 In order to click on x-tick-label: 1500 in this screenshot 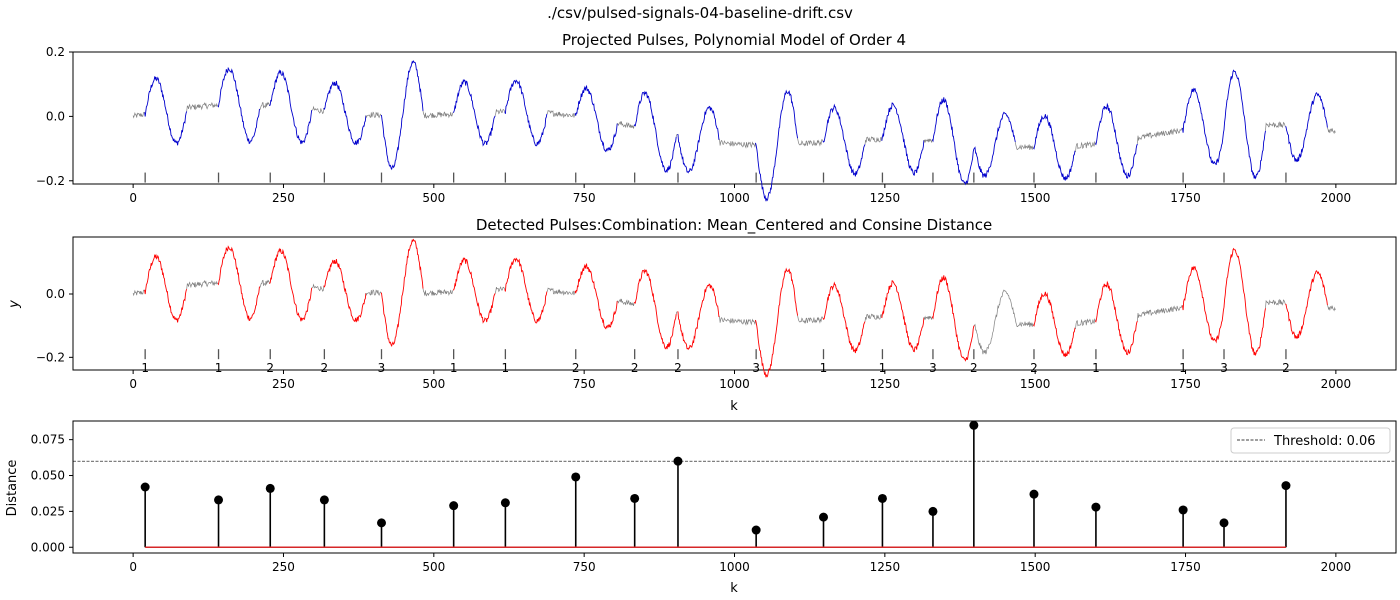, I will do `click(1035, 567)`.